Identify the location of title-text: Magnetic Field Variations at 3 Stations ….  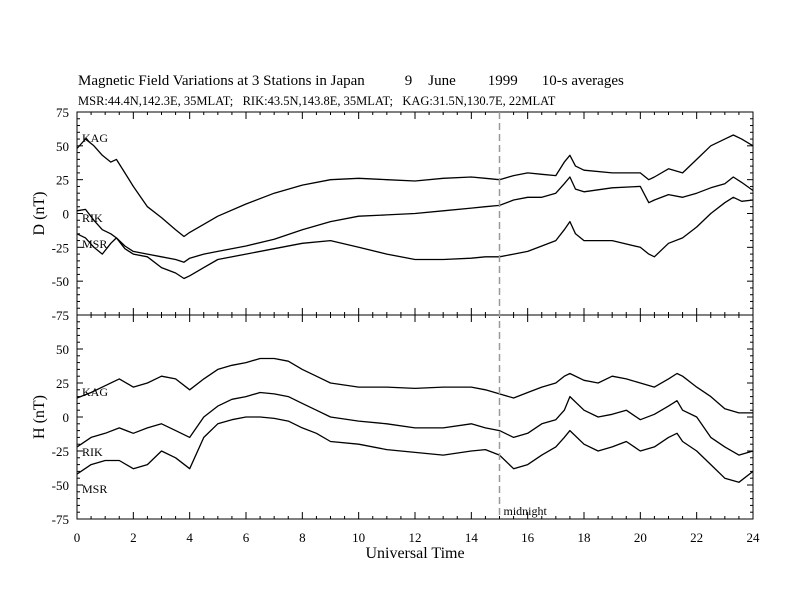
(221, 81).